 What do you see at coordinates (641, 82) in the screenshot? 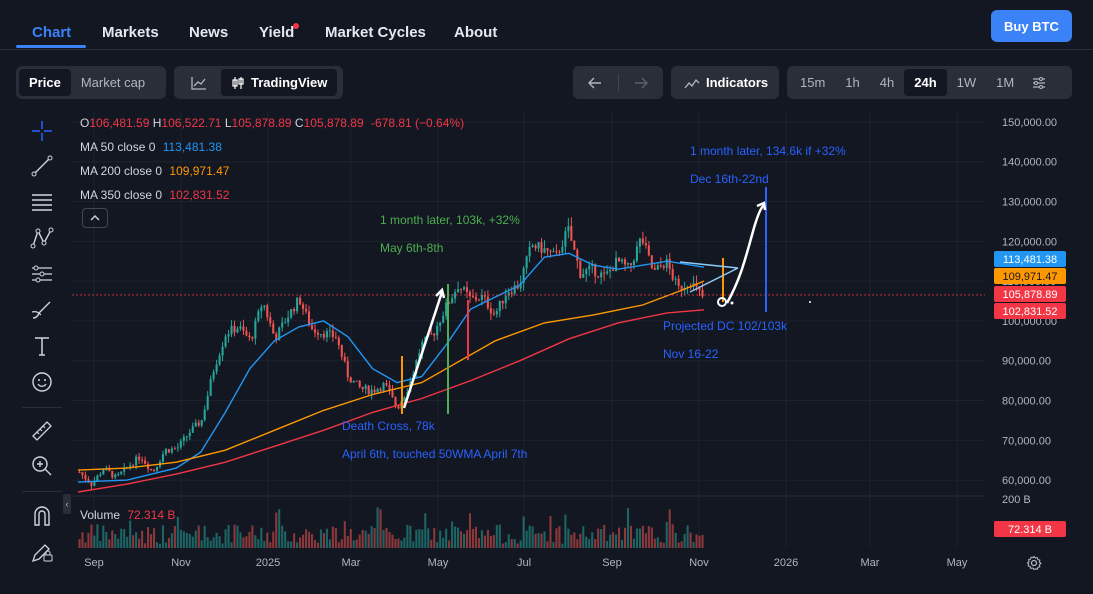
I see `redo-button` at bounding box center [641, 82].